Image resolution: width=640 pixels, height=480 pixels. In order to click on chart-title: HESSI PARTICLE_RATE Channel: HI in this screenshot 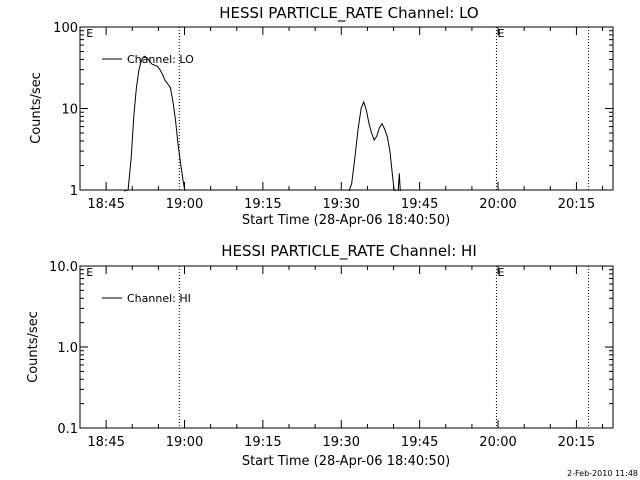, I will do `click(349, 251)`.